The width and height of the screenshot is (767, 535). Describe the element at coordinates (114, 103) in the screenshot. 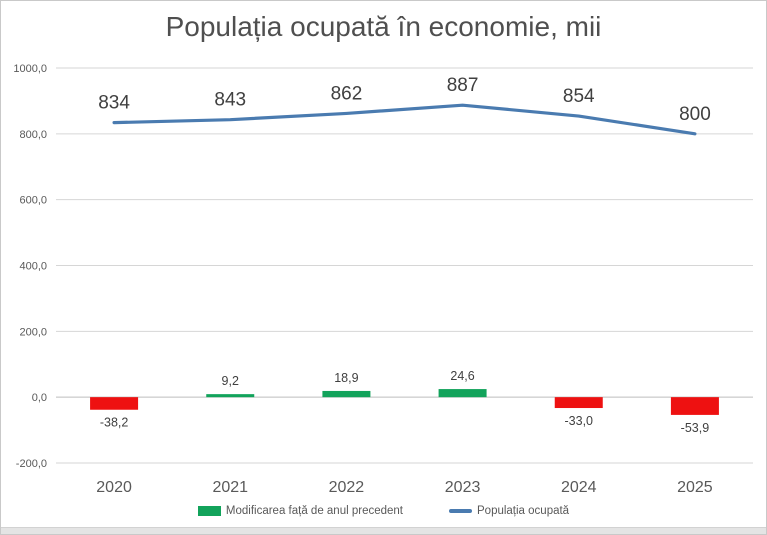

I see `line-value-label: 834` at that location.